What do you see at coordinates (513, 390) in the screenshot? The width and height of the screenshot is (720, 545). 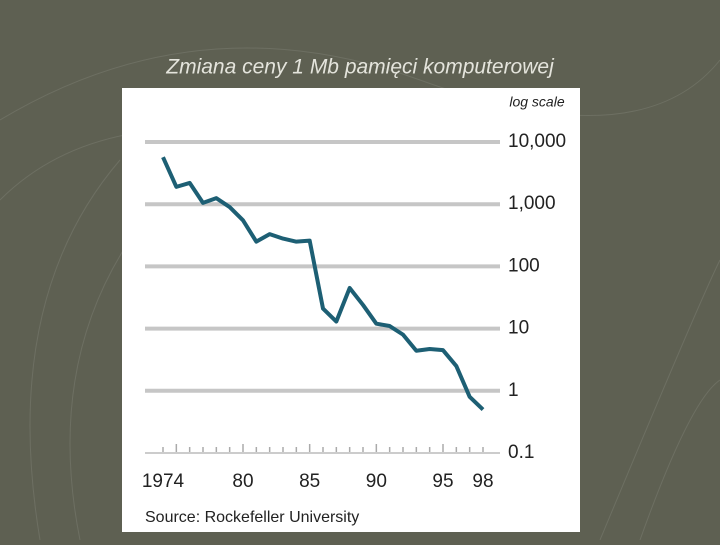 I see `y-tick-label: 1` at bounding box center [513, 390].